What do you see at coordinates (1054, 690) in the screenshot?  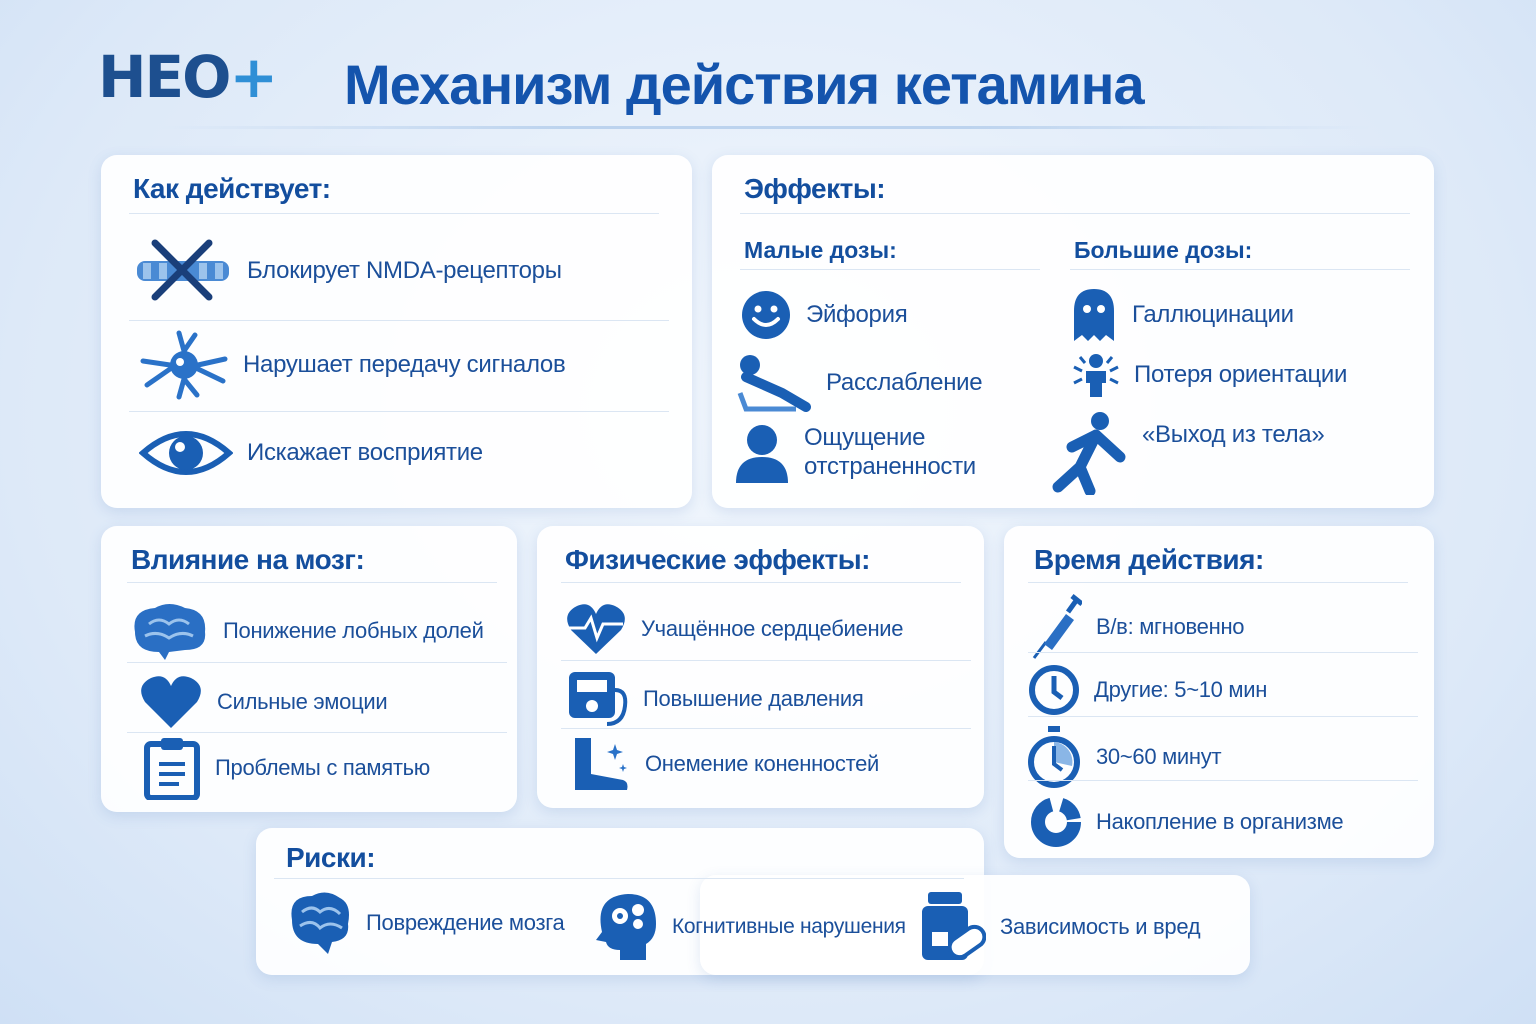 I see `clock-icon` at bounding box center [1054, 690].